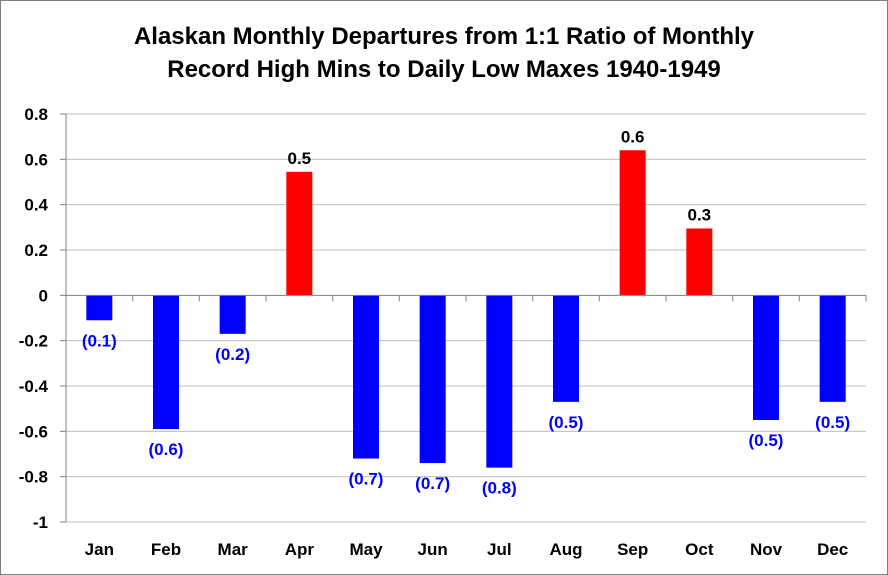 The image size is (888, 575). I want to click on data-label: (0.2), so click(232, 354).